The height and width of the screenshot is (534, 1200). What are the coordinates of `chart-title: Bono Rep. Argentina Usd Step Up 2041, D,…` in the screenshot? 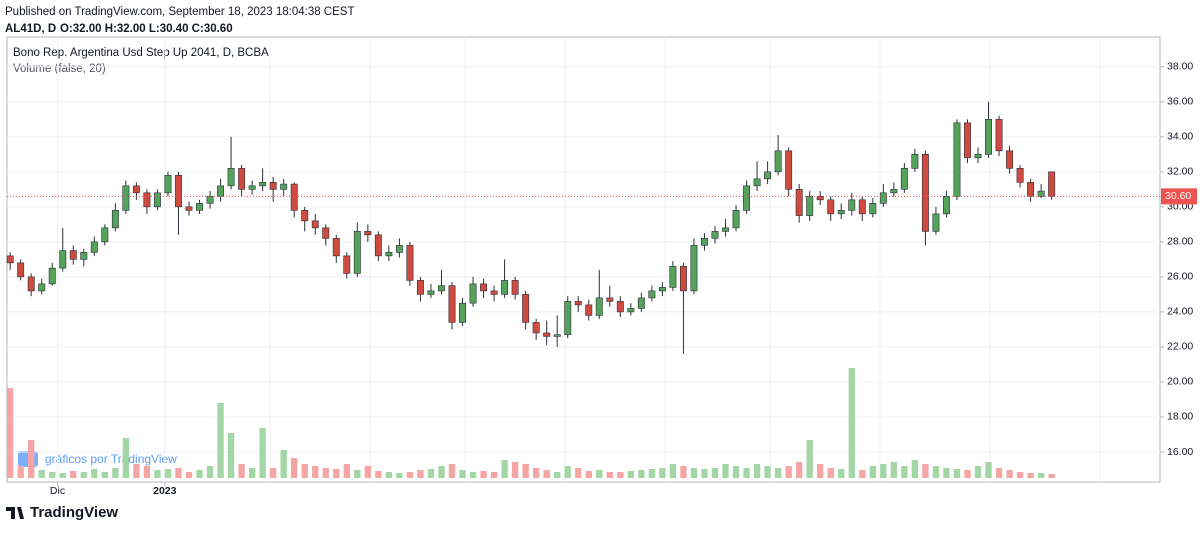 It's located at (141, 53).